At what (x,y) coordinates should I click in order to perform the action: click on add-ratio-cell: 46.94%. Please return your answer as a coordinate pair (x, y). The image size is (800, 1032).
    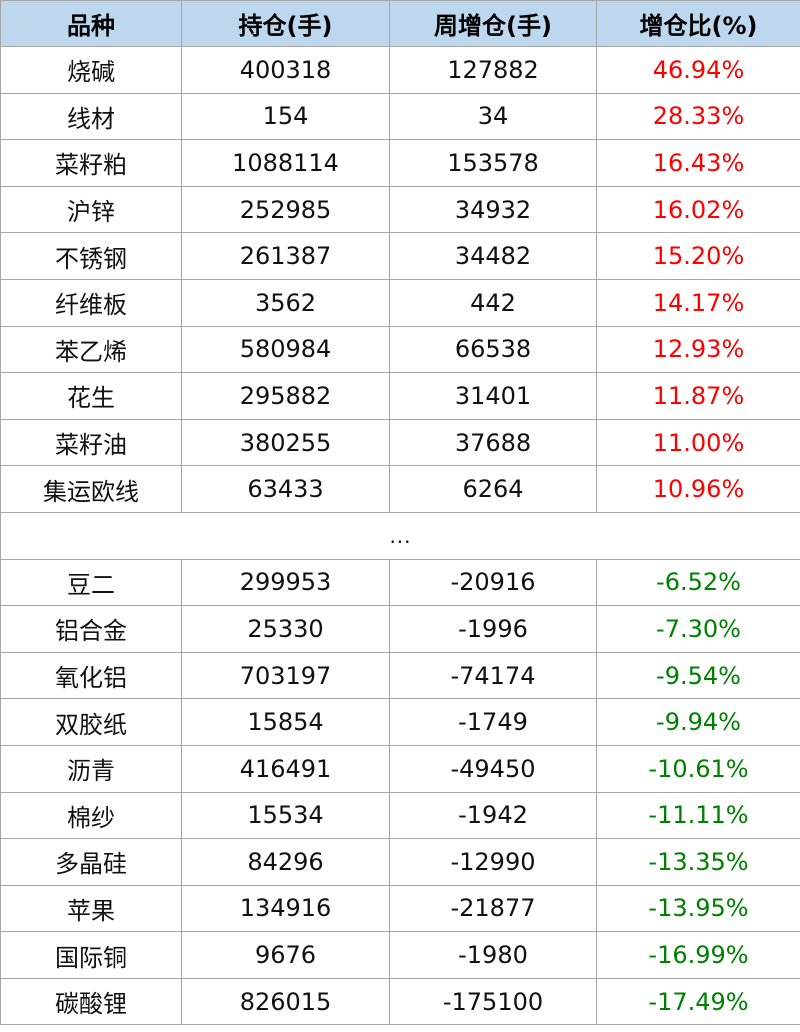
    Looking at the image, I should click on (698, 70).